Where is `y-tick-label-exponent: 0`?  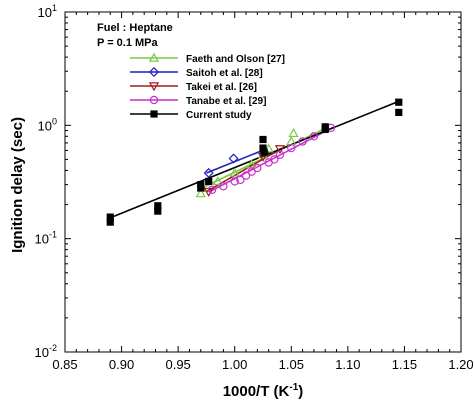 y-tick-label-exponent: 0 is located at coordinates (54, 121).